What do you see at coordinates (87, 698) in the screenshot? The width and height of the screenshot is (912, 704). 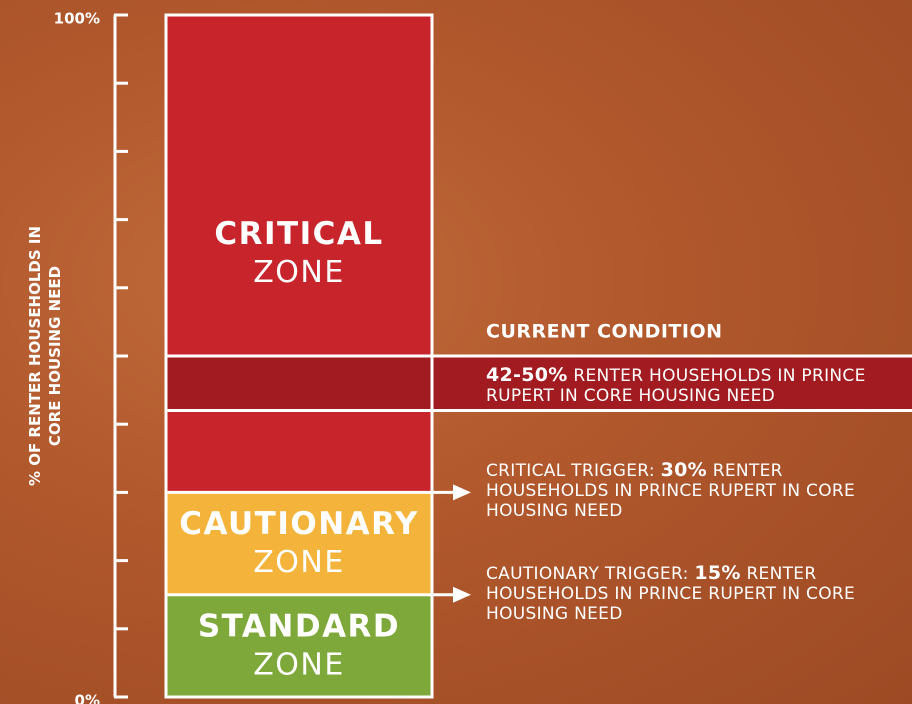 I see `y-tick-label: 0%` at bounding box center [87, 698].